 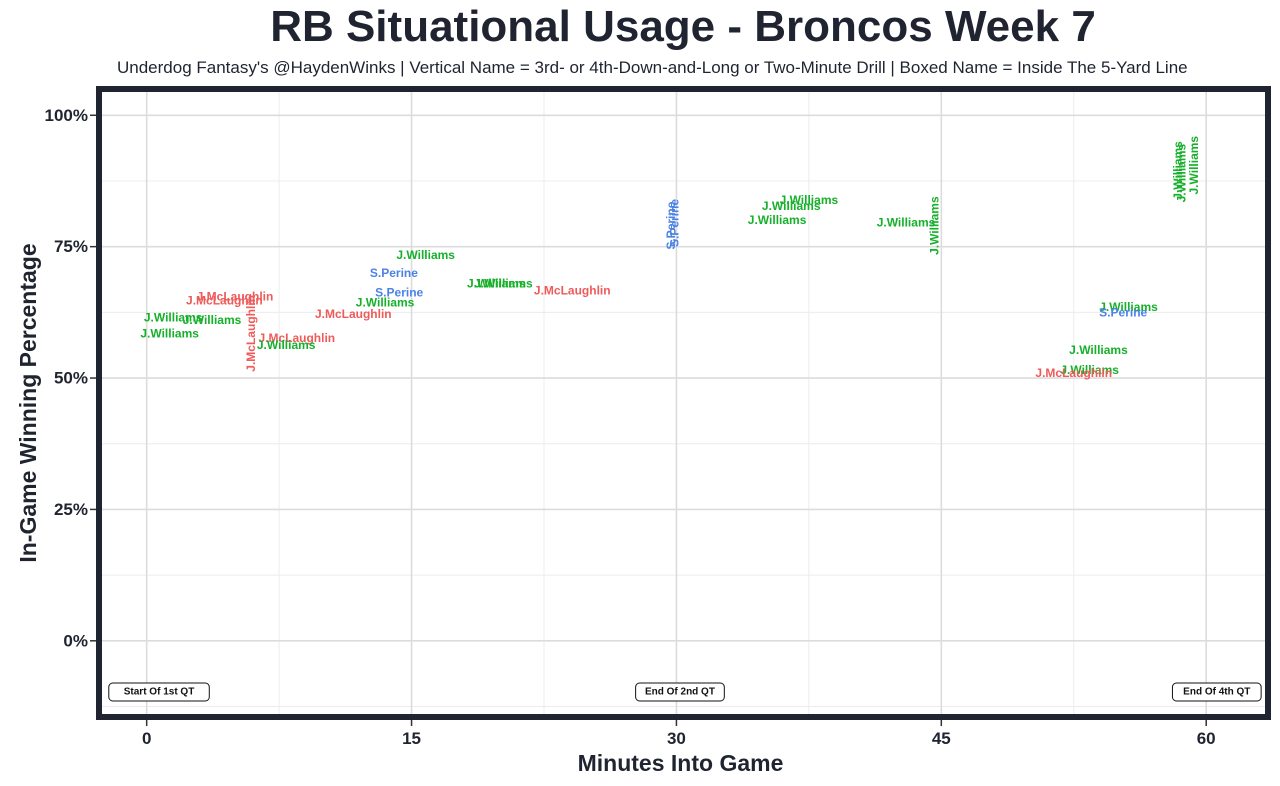 What do you see at coordinates (683, 26) in the screenshot?
I see `chart-title: RB Situational Usage - Broncos Week 7` at bounding box center [683, 26].